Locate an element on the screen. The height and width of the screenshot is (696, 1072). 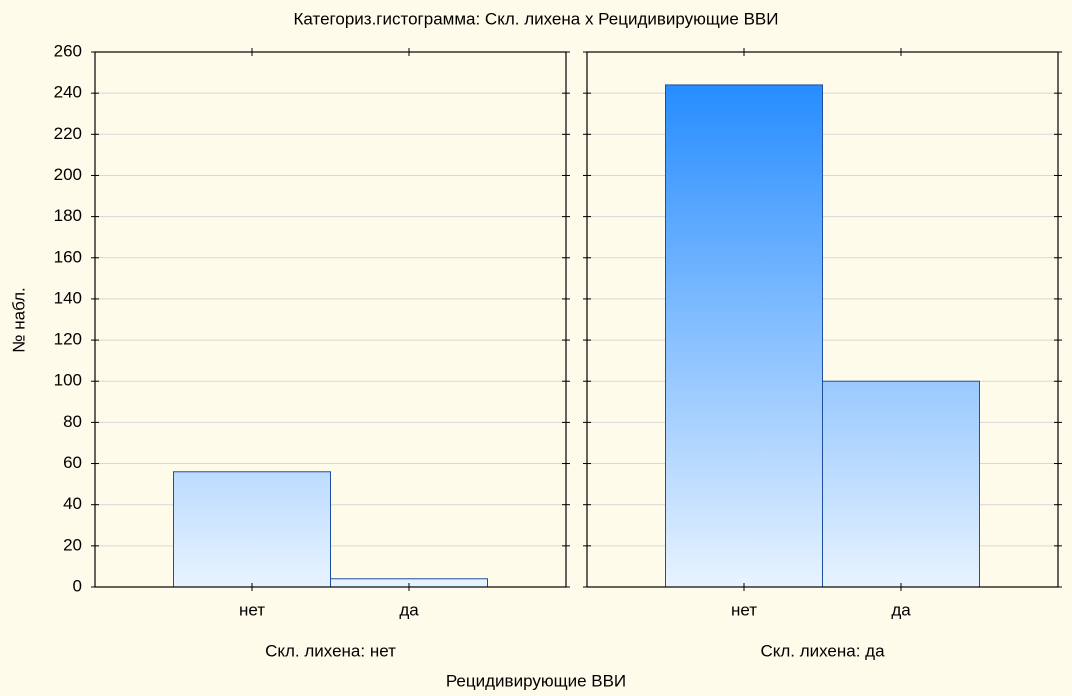
y-tick-label: 120 is located at coordinates (68, 339).